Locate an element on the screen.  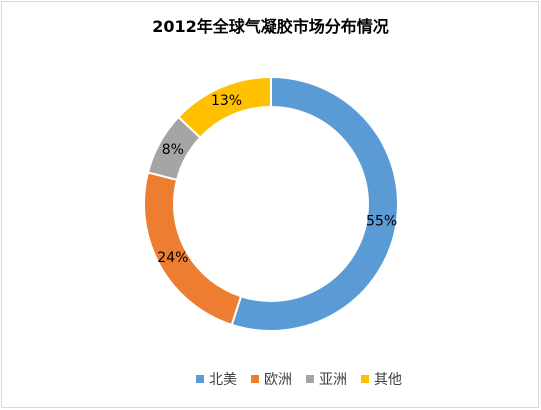
legend-item-europe: 欧洲 is located at coordinates (271, 379).